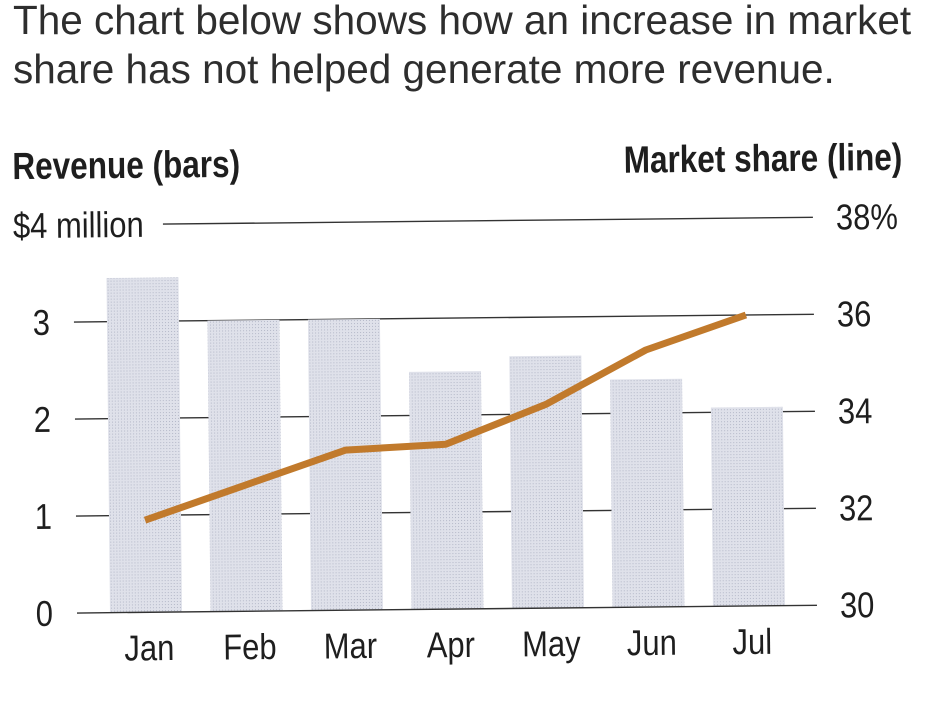 This screenshot has height=702, width=935. Describe the element at coordinates (752, 643) in the screenshot. I see `x-tick-label-jul: Jul` at that location.